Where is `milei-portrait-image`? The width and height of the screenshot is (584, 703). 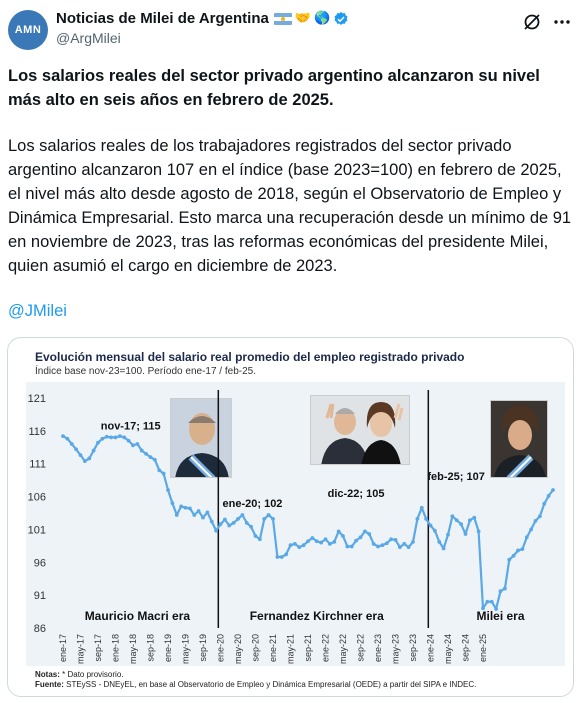 milei-portrait-image is located at coordinates (519, 439).